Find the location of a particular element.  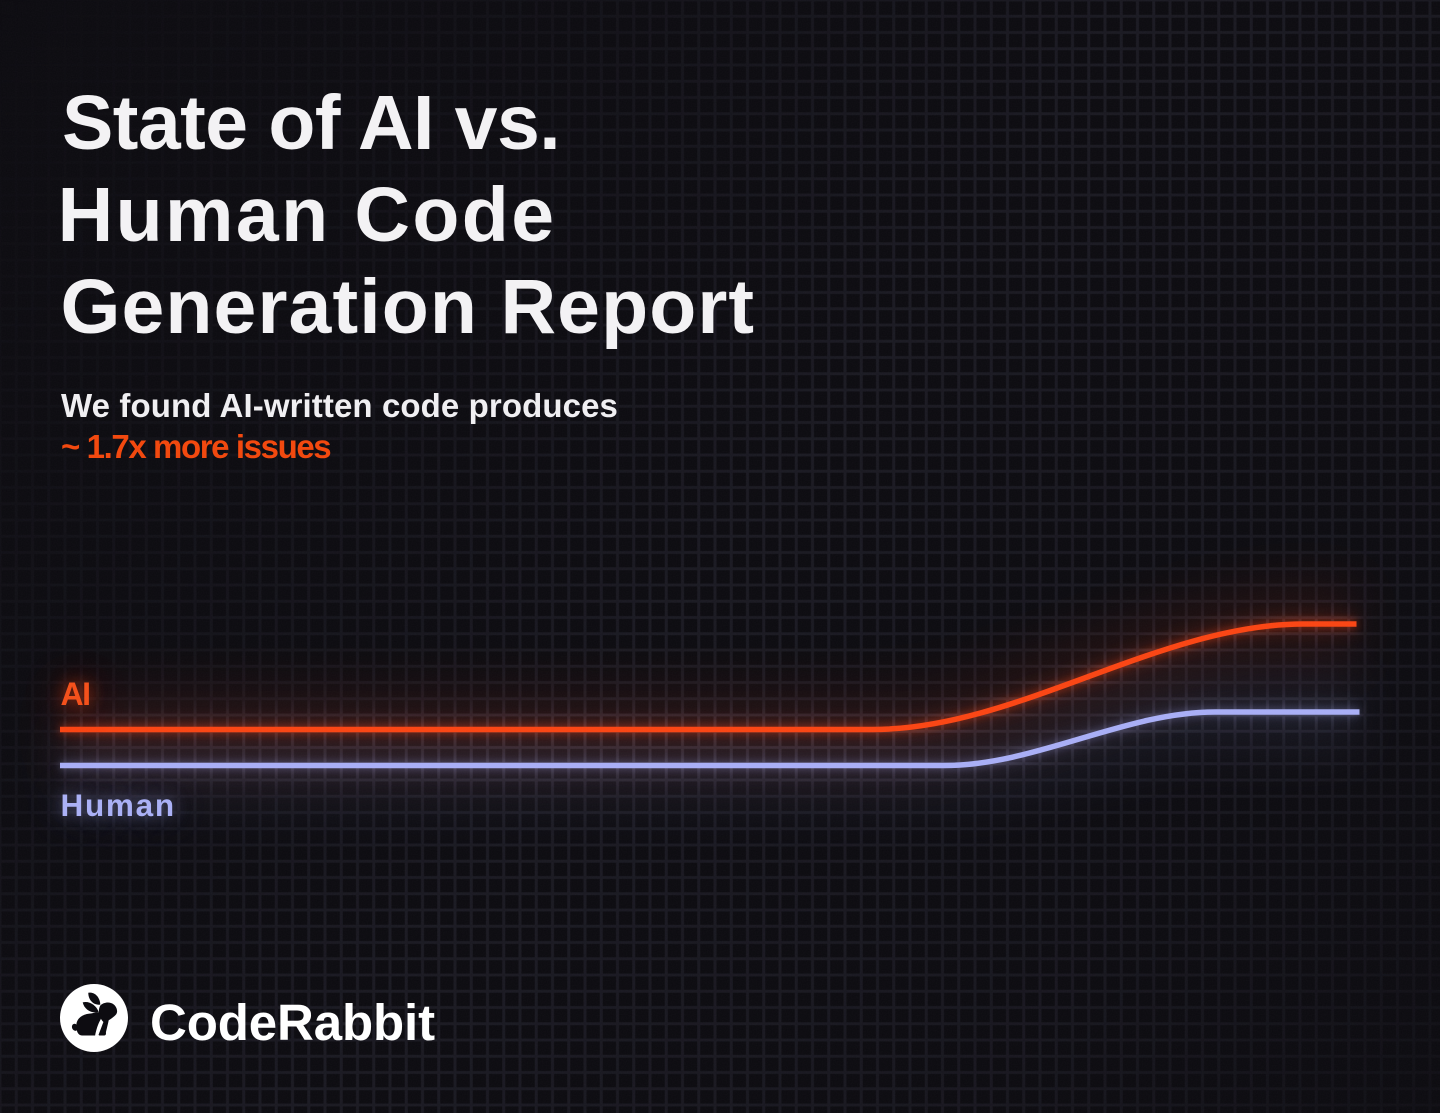

subtitle-highlight: ~ 1.7x more issues is located at coordinates (196, 446).